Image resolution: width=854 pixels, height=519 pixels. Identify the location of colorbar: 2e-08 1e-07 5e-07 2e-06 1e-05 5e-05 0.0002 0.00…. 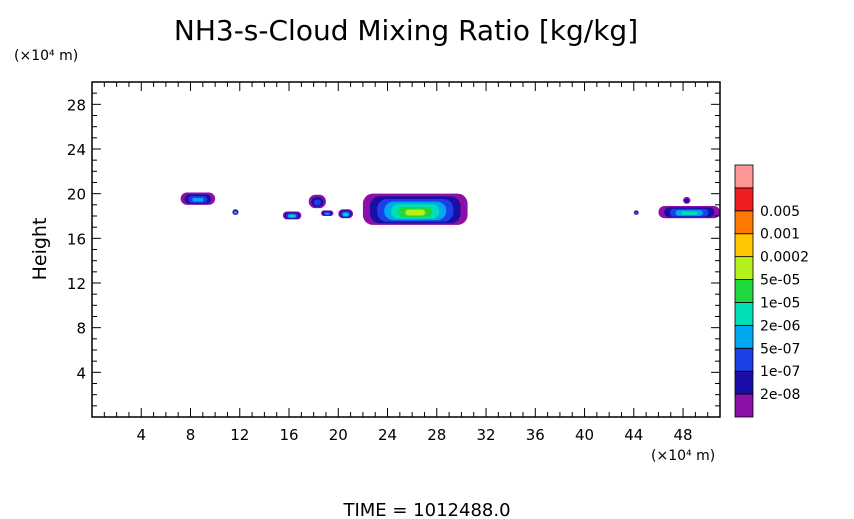
(771, 291).